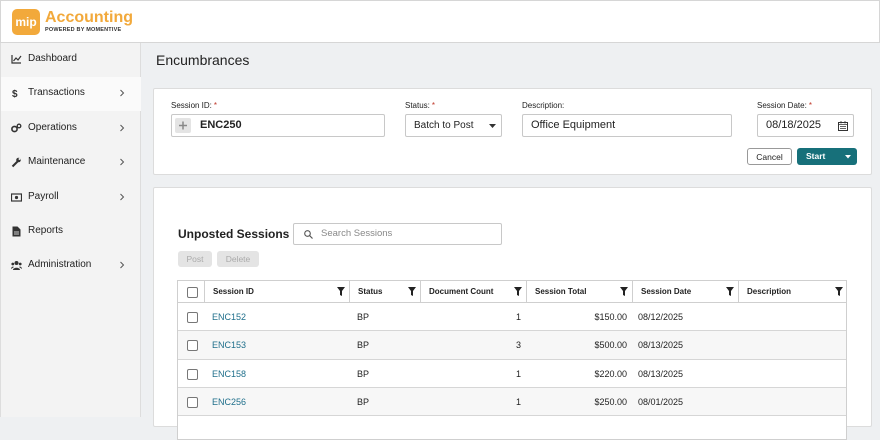  Describe the element at coordinates (183, 125) in the screenshot. I see `add-button` at that location.